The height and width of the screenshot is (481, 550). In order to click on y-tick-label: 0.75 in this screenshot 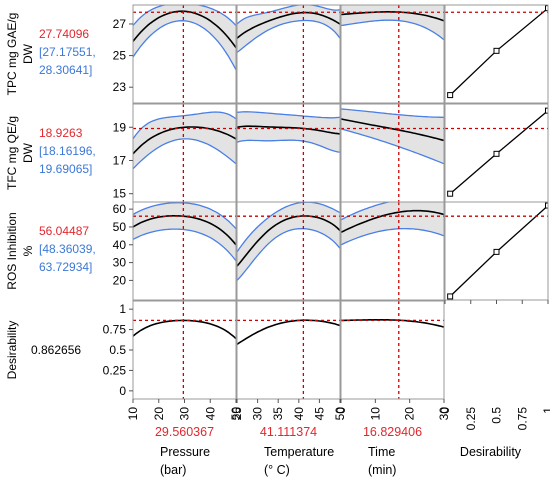, I will do `click(115, 330)`.